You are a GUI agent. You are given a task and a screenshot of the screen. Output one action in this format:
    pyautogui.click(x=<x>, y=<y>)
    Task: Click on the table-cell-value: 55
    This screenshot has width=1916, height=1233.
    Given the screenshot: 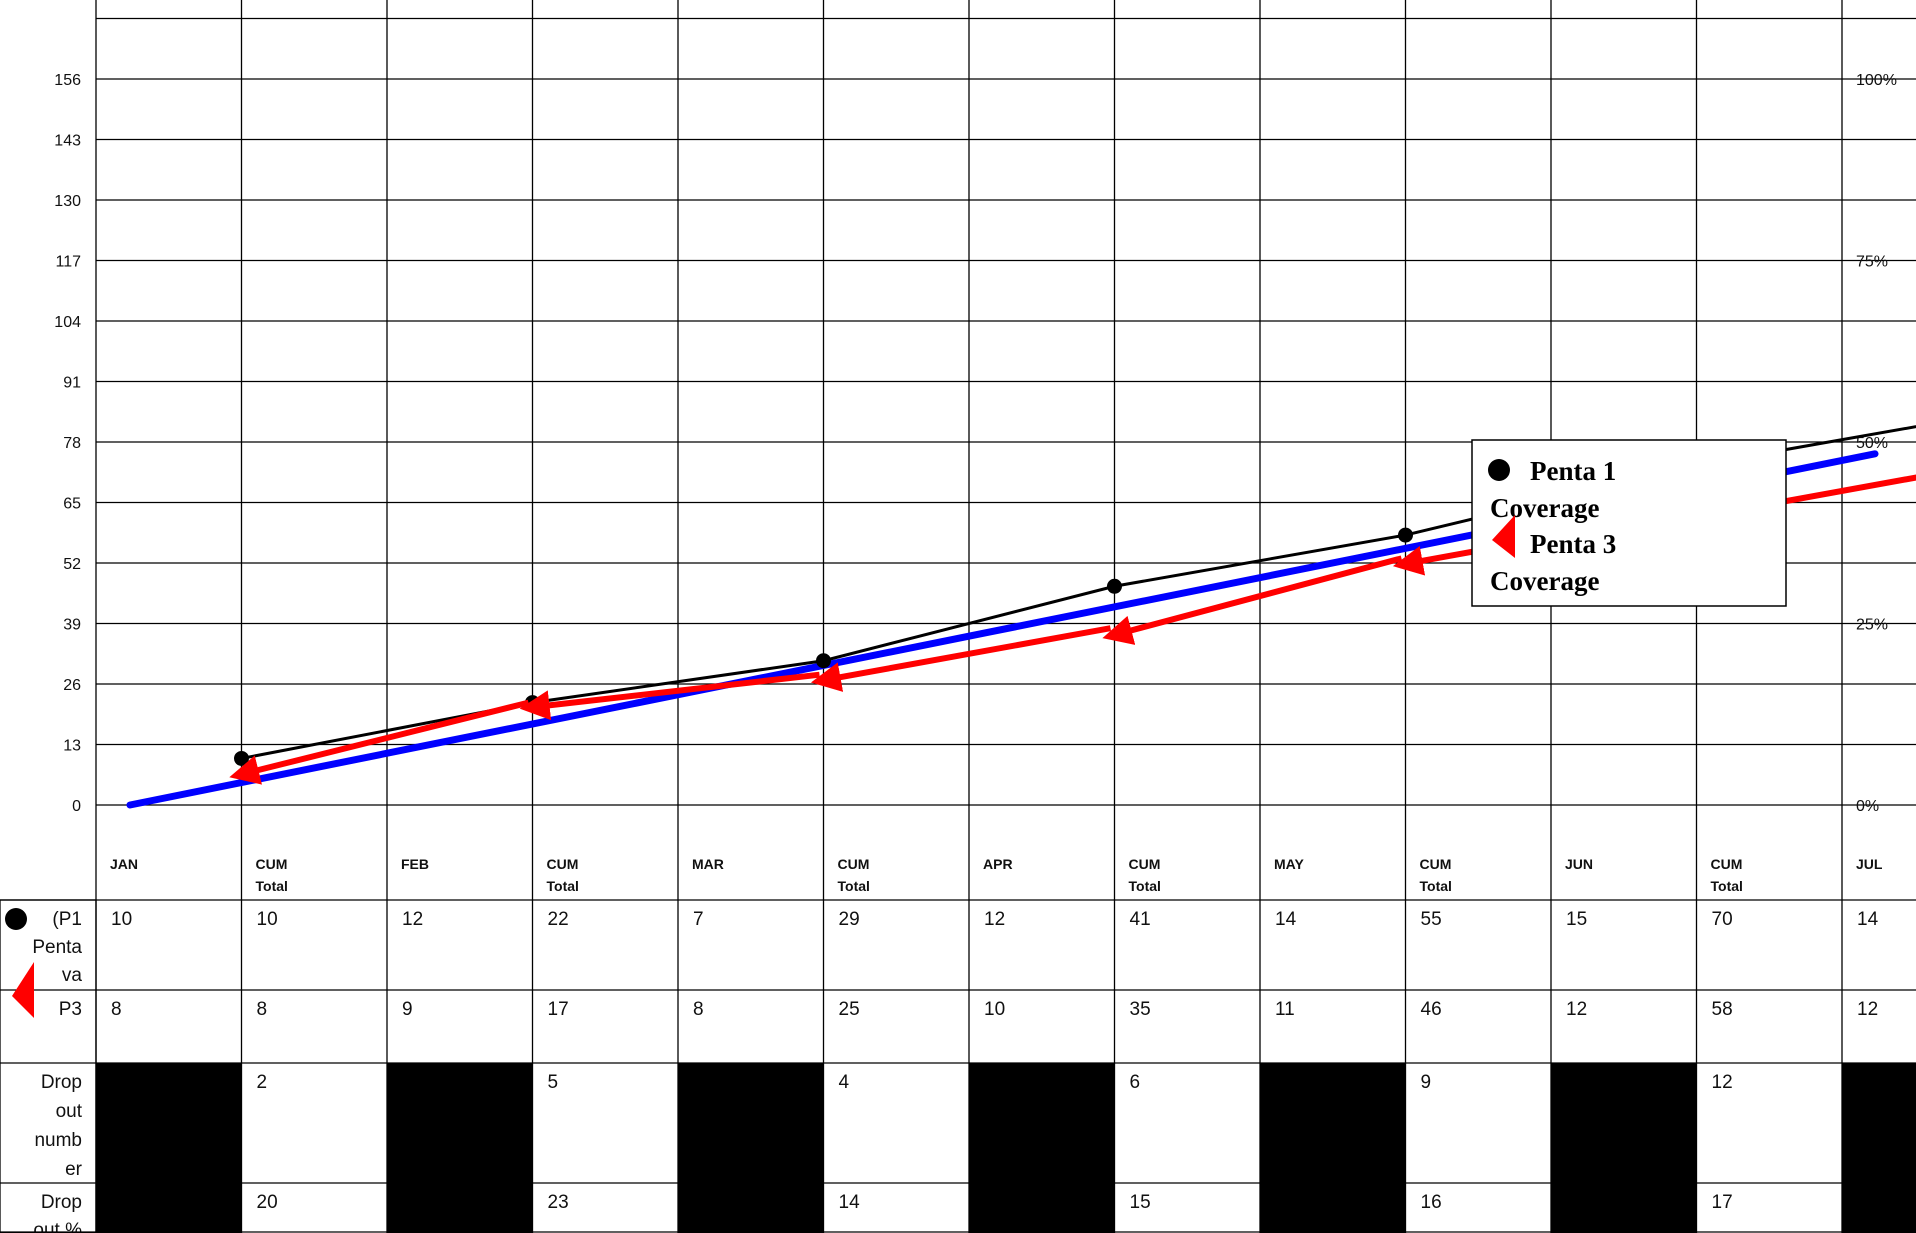 What is the action you would take?
    pyautogui.click(x=1431, y=919)
    